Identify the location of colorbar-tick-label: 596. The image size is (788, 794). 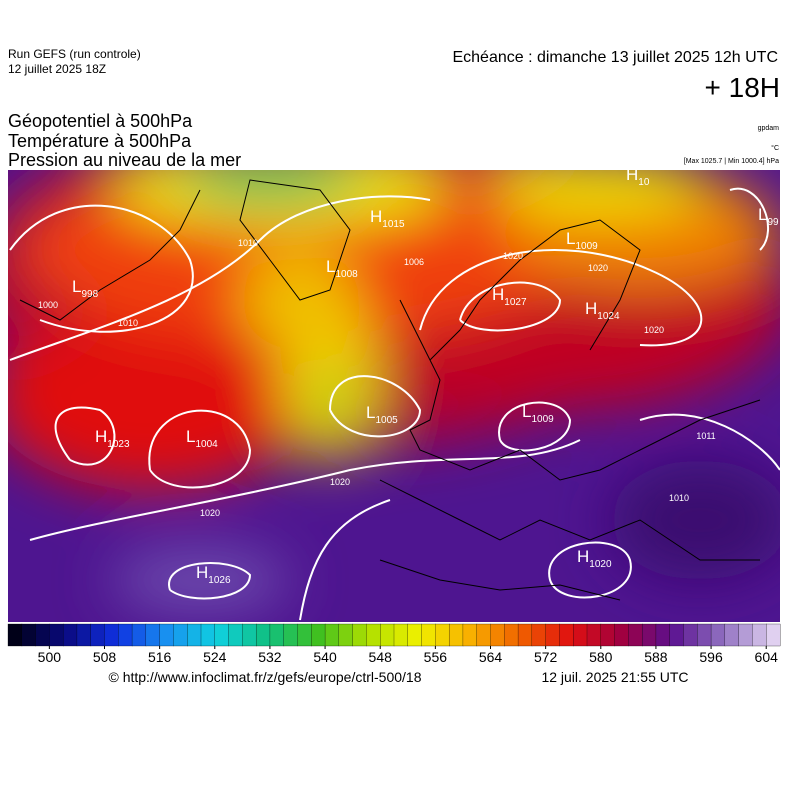
(711, 657).